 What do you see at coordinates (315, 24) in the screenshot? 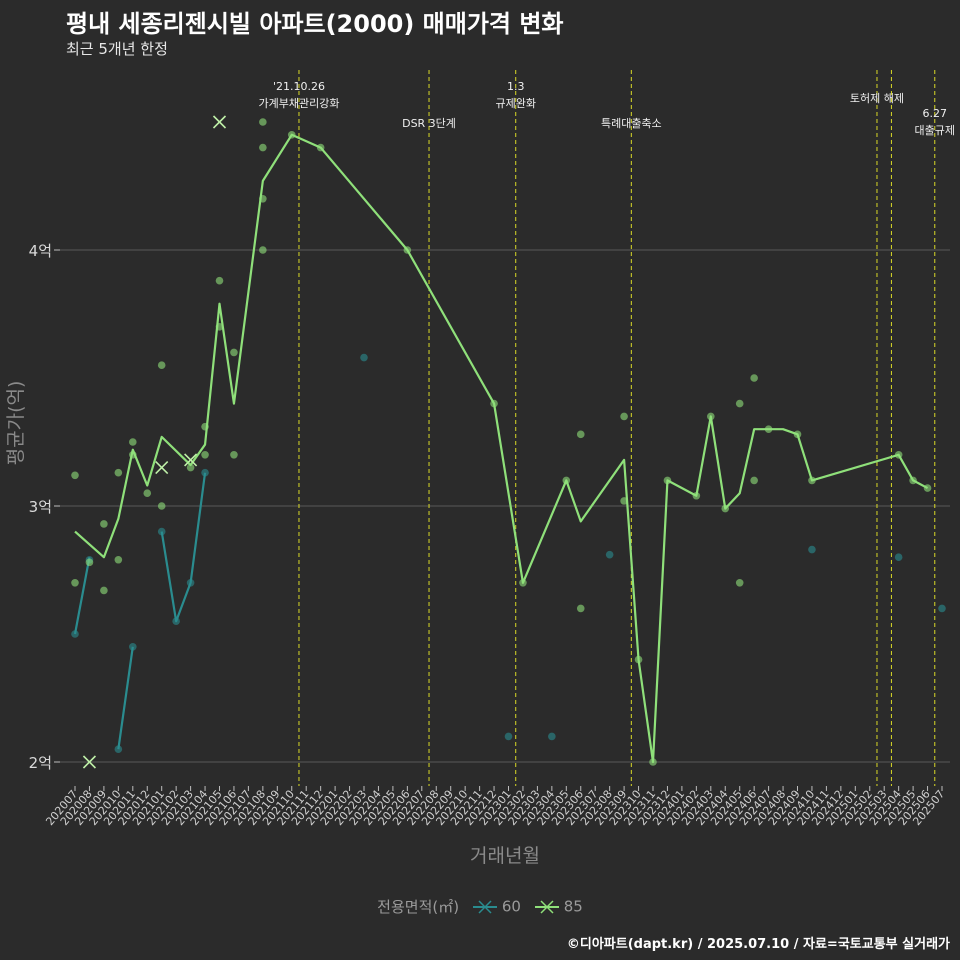
I see `chart-title: 평내 세종리젠시빌 아파트(2000) 매매가격 변화` at bounding box center [315, 24].